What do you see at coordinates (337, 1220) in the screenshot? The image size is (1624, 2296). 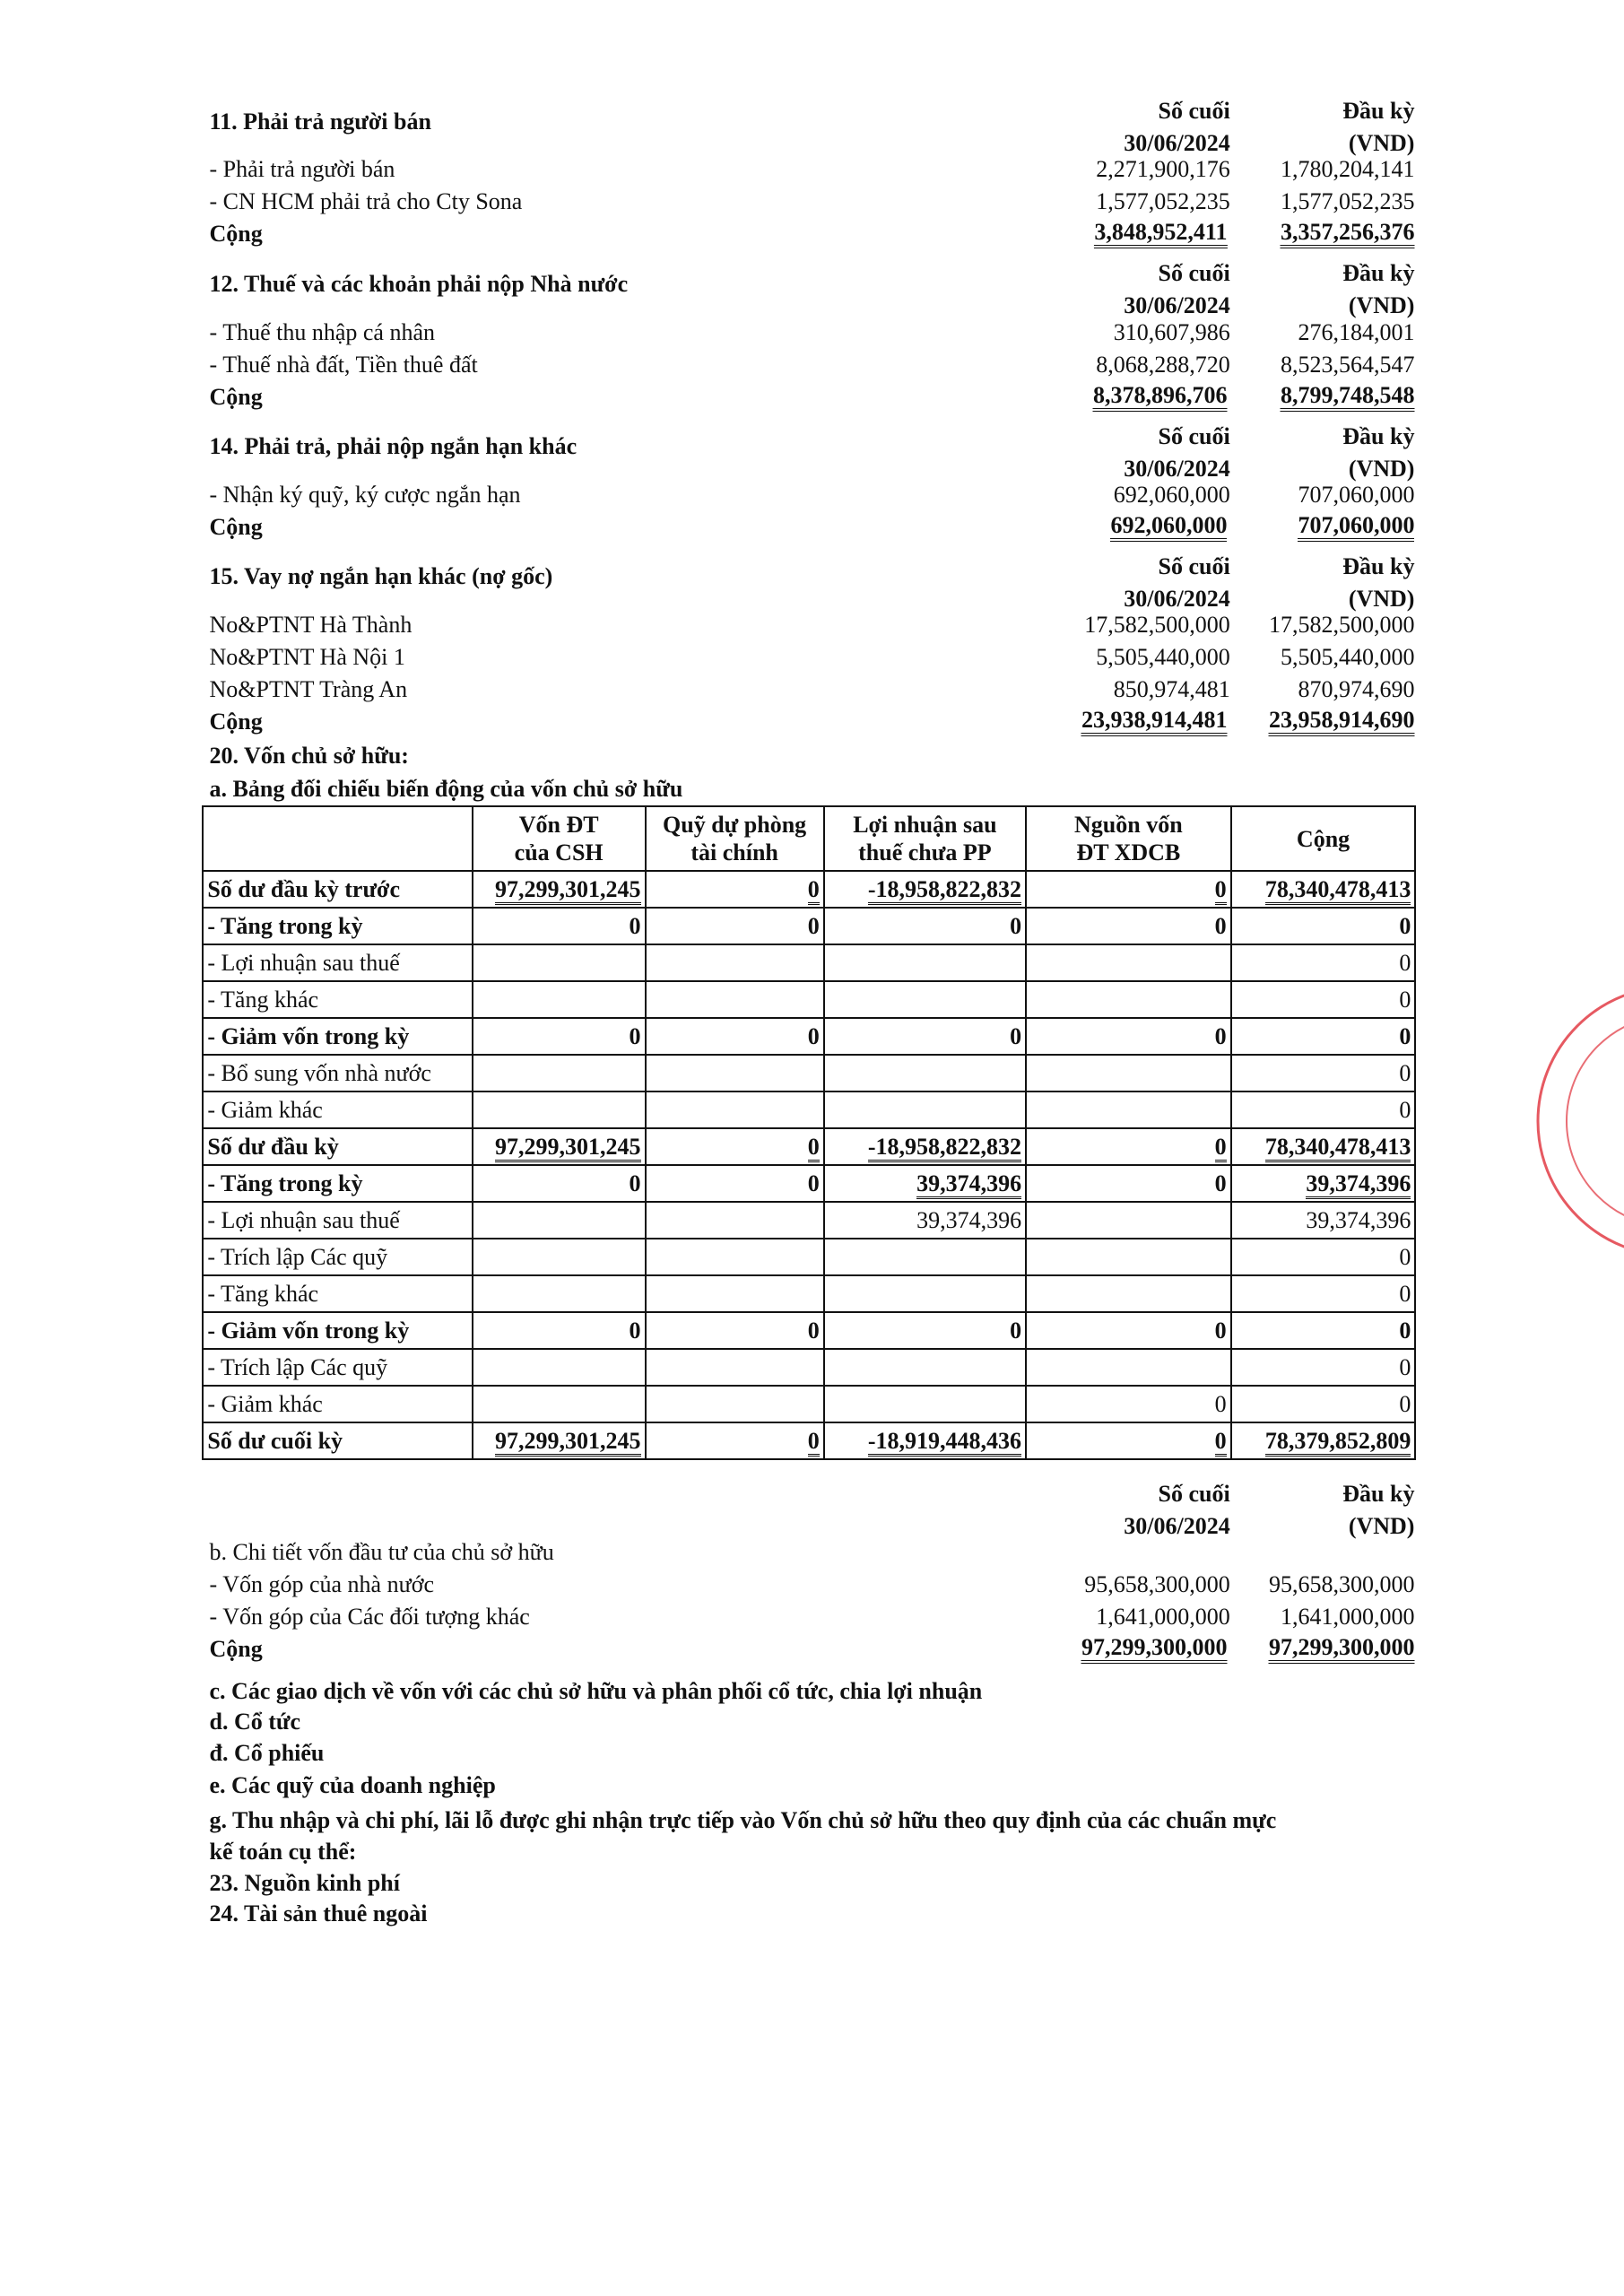 I see `row-label: - Lợi nhuận sau thuế` at bounding box center [337, 1220].